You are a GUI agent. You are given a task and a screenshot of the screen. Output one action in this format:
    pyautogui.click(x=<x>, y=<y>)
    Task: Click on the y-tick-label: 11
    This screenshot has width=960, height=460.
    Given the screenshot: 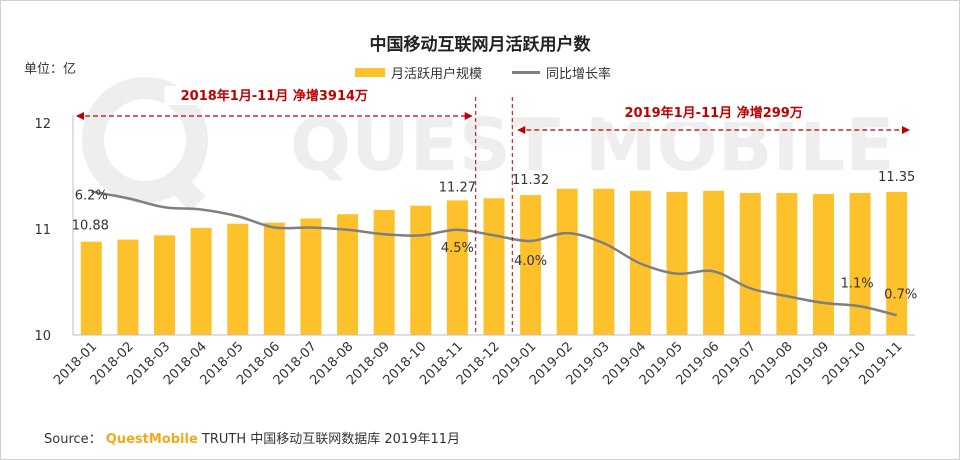 What is the action you would take?
    pyautogui.click(x=42, y=230)
    